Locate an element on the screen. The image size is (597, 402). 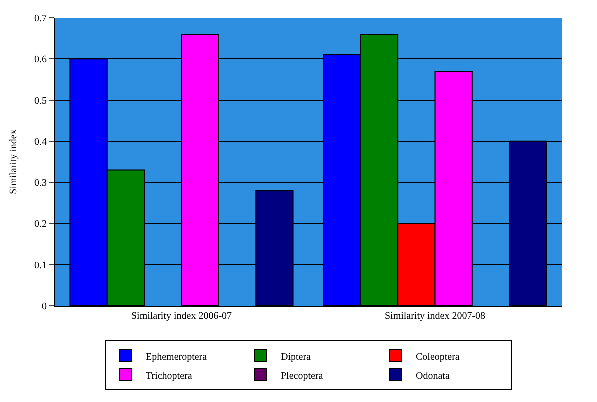
legend-label: Odonata is located at coordinates (433, 376).